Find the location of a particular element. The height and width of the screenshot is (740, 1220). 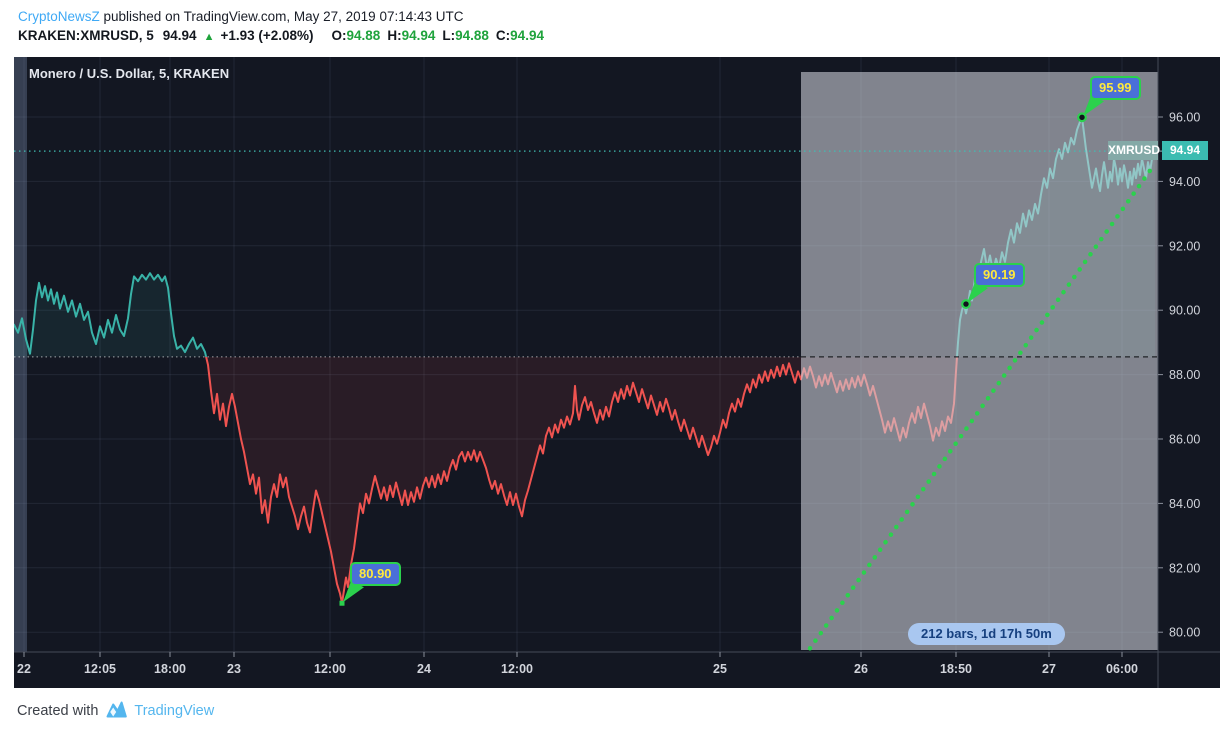

symbol-price-tag: XMRUSD is located at coordinates (1134, 150).